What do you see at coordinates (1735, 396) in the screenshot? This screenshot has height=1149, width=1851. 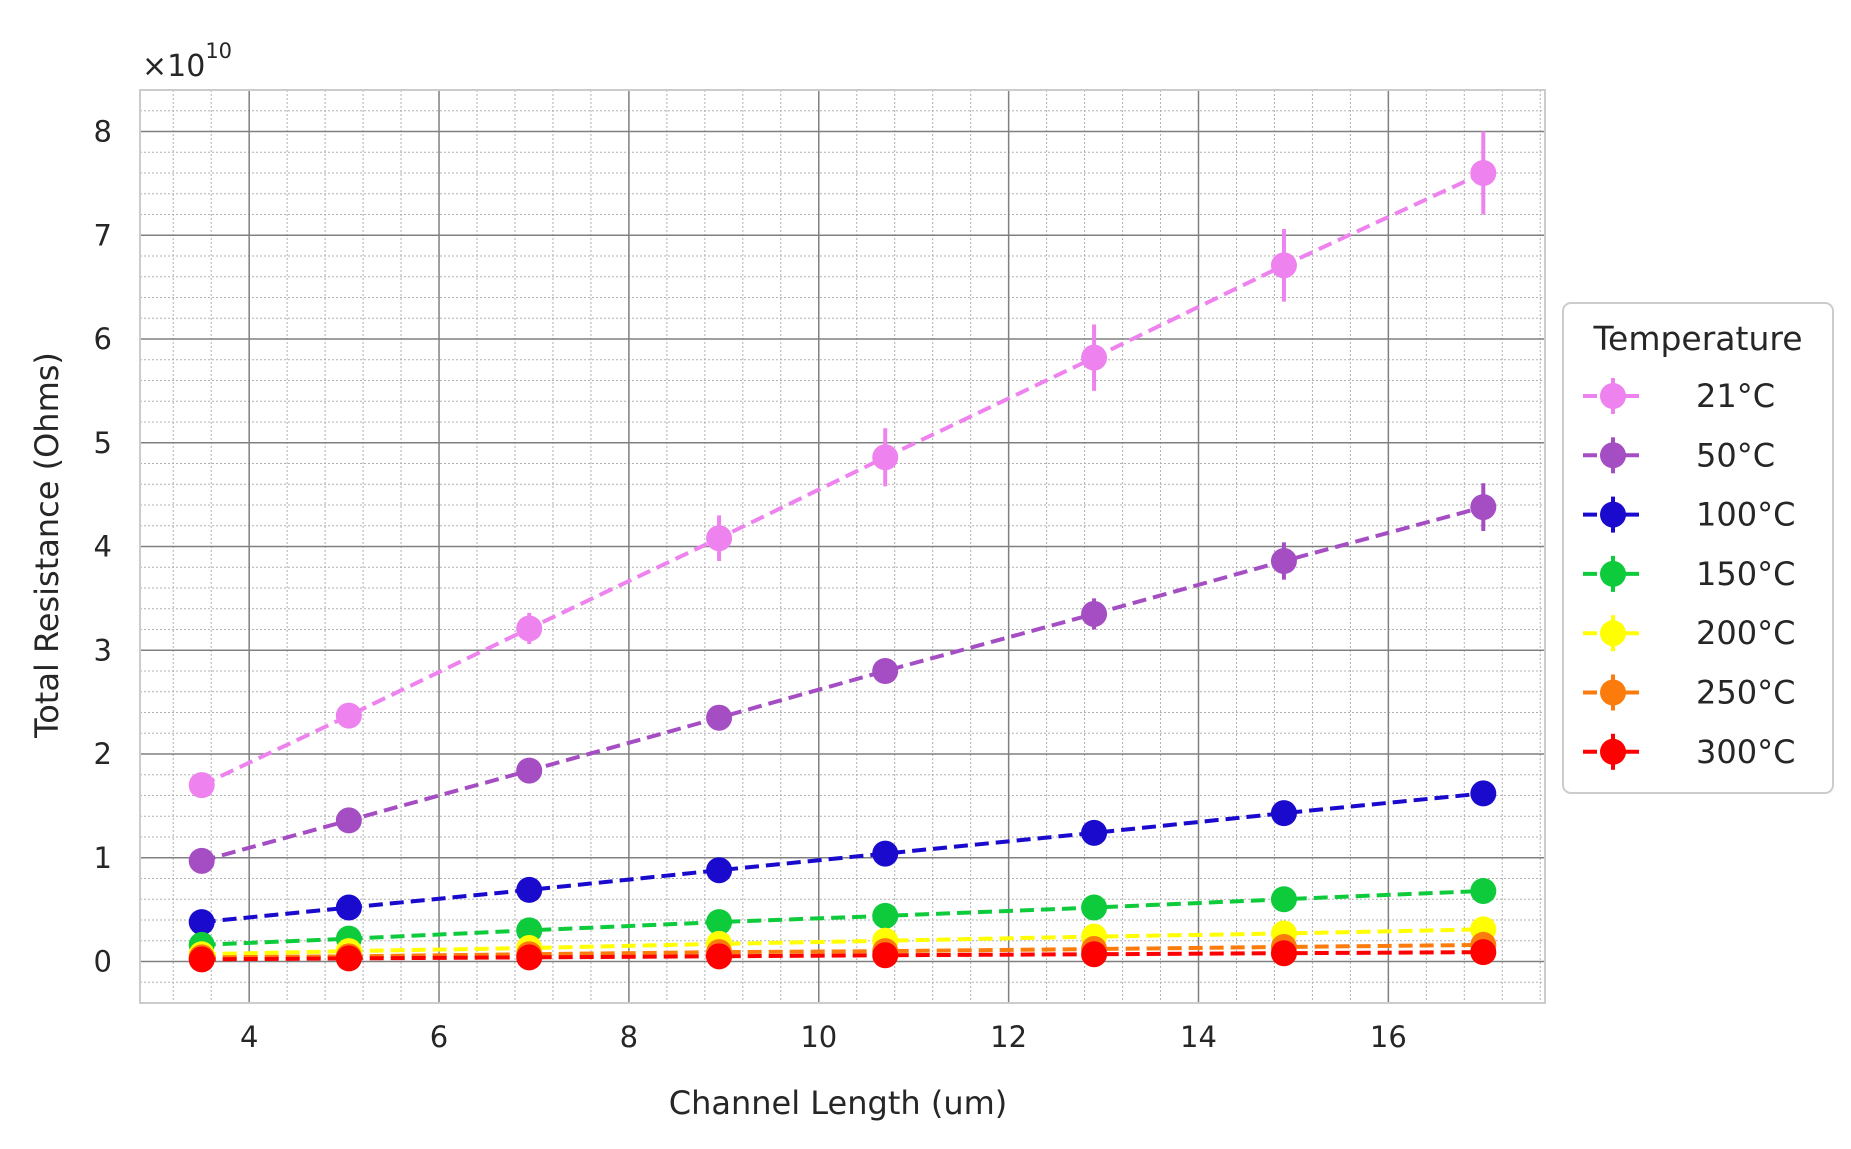 I see `legend-label: 21°C` at bounding box center [1735, 396].